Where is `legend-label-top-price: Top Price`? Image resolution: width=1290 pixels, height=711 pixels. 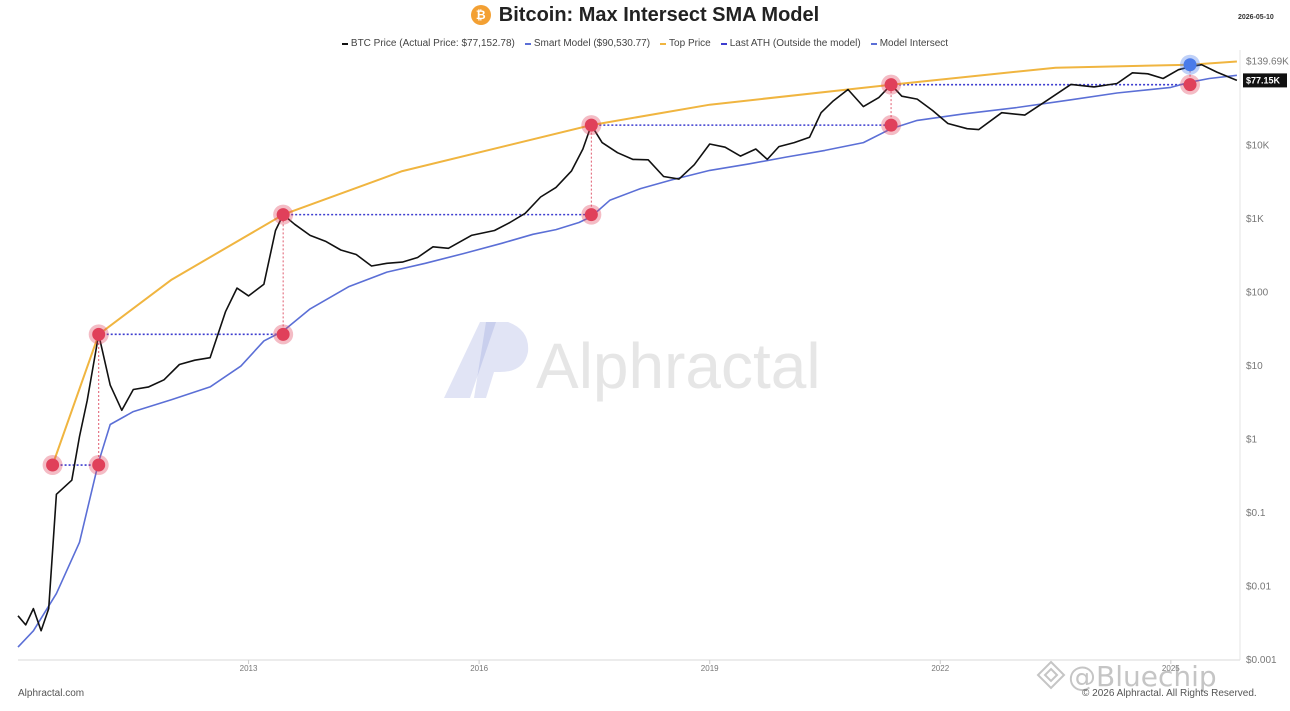 legend-label-top-price: Top Price is located at coordinates (690, 43).